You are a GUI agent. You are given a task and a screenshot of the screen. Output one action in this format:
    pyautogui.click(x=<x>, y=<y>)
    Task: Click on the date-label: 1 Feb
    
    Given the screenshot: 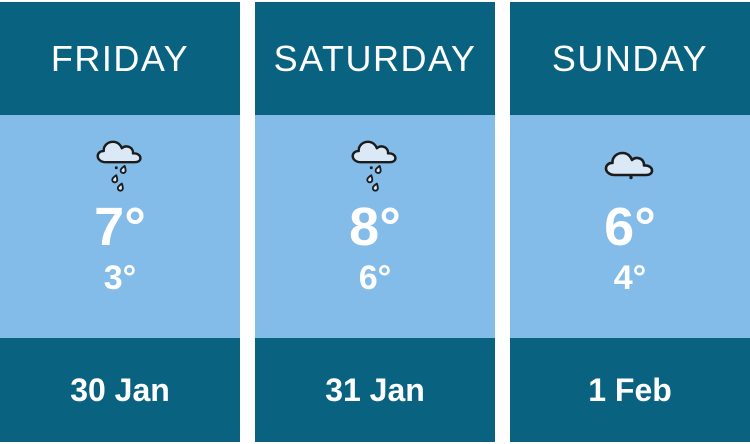 What is the action you would take?
    pyautogui.click(x=630, y=389)
    